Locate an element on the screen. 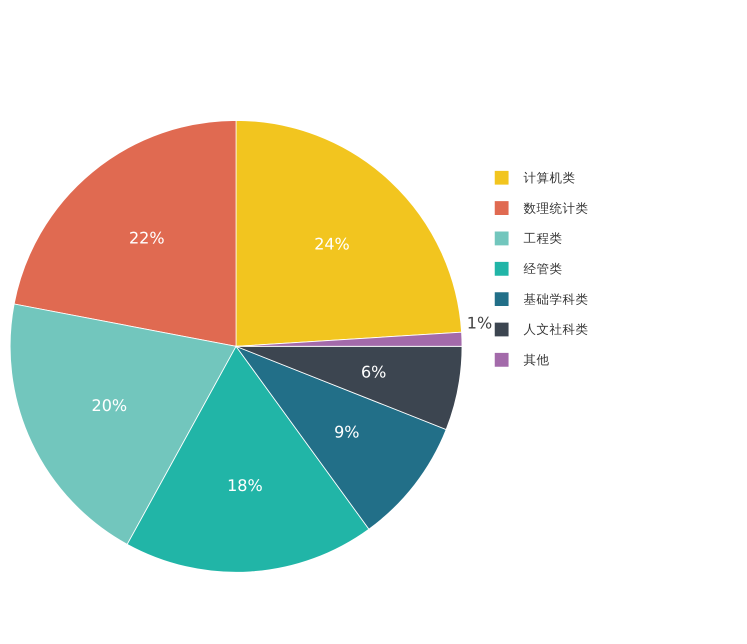  legend-label: 数理统计类 is located at coordinates (556, 208).